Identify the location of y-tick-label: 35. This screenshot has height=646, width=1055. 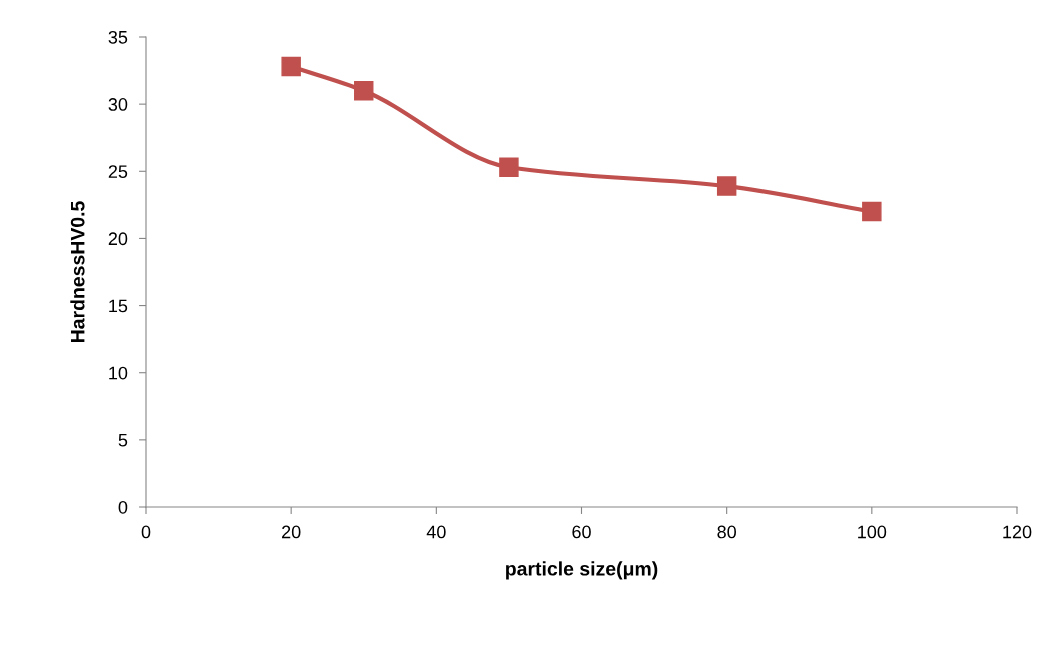
(118, 37).